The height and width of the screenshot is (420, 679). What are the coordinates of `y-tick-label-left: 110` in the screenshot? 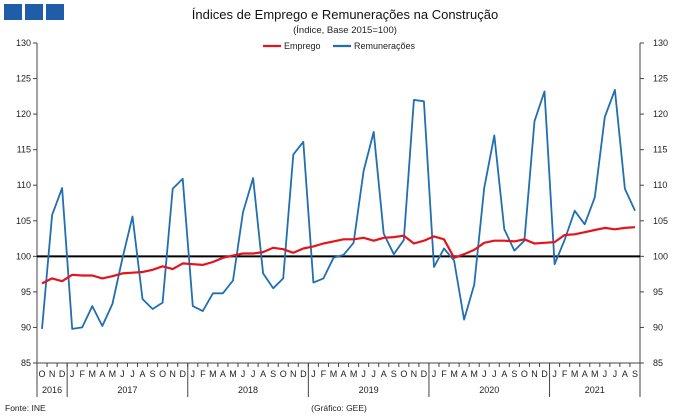 It's located at (24, 185).